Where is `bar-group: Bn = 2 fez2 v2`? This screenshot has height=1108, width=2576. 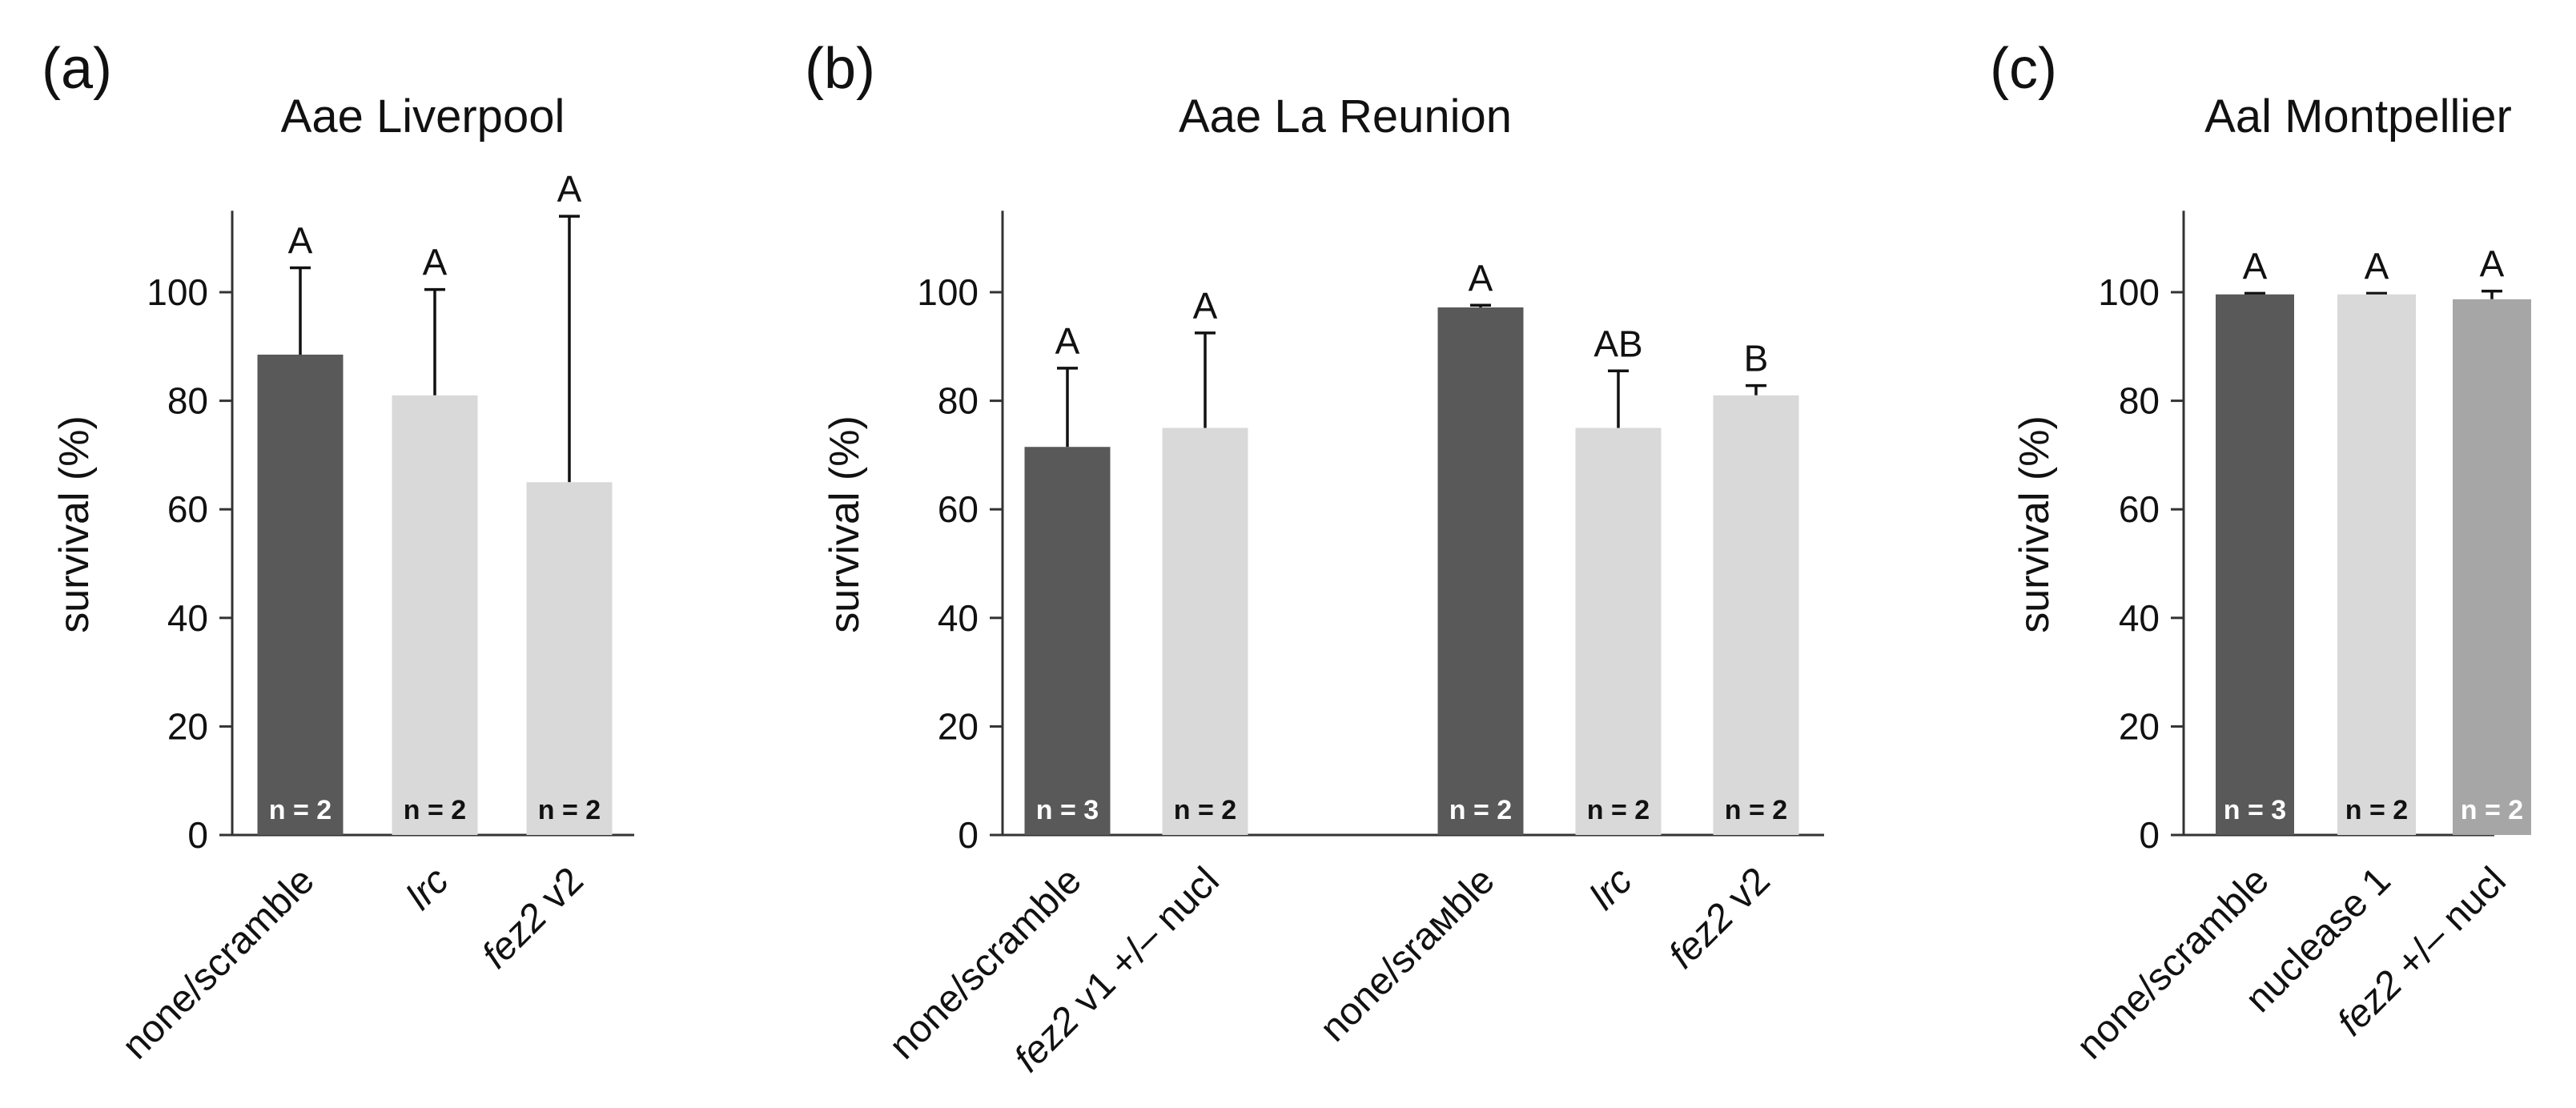
bar-group: Bn = 2 fez2 v2 is located at coordinates (1730, 657).